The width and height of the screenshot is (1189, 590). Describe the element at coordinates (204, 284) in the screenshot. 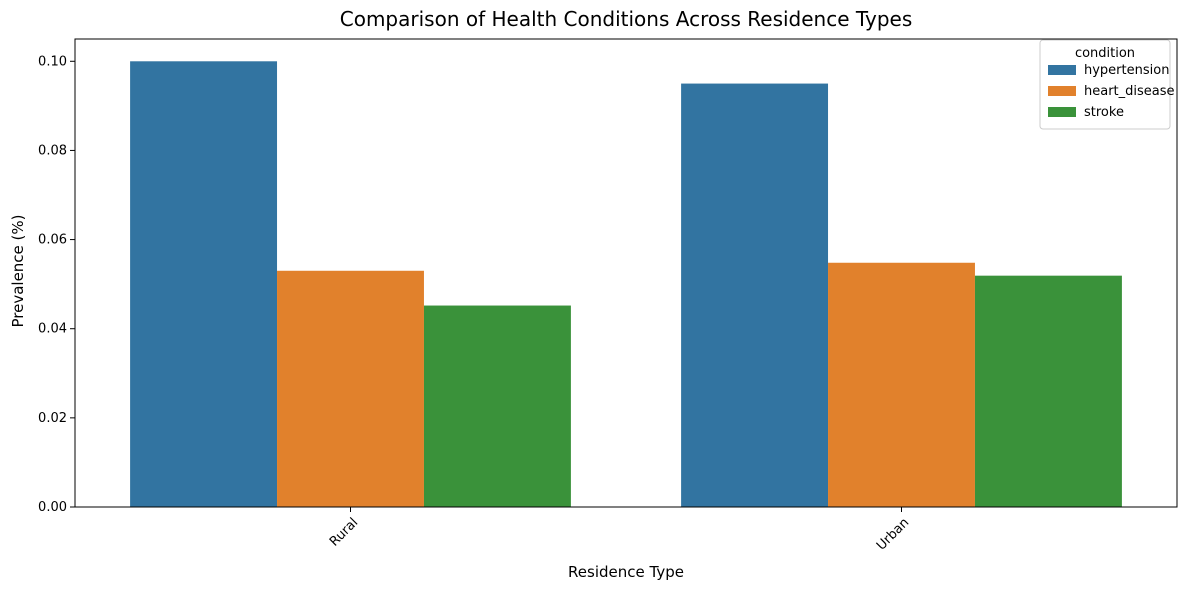

I see `bar-hypertension-rural` at that location.